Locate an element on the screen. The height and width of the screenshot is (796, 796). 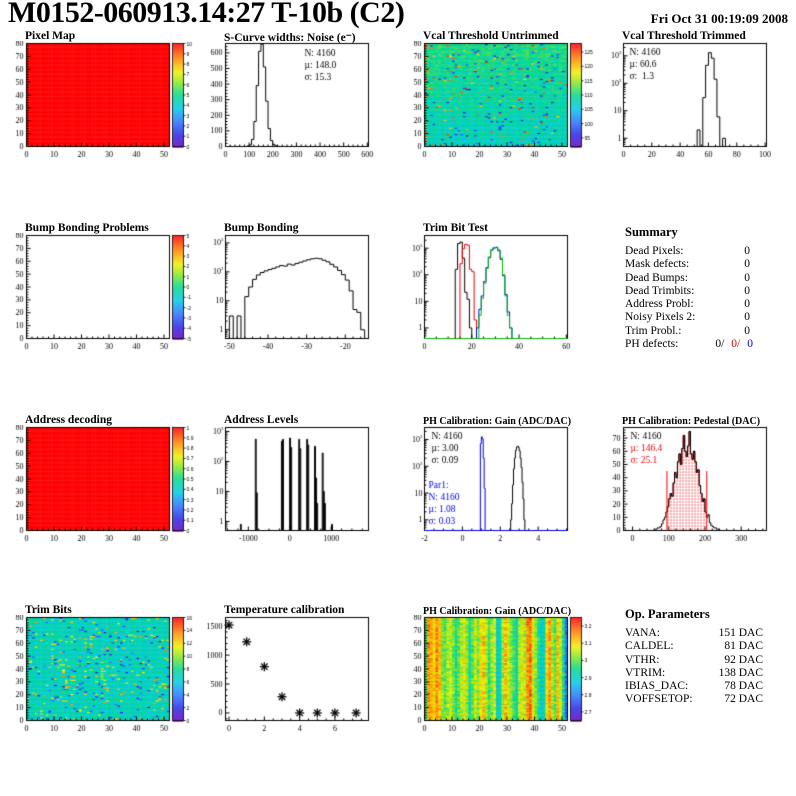
ph-gain-hist-plot is located at coordinates (497, 488).